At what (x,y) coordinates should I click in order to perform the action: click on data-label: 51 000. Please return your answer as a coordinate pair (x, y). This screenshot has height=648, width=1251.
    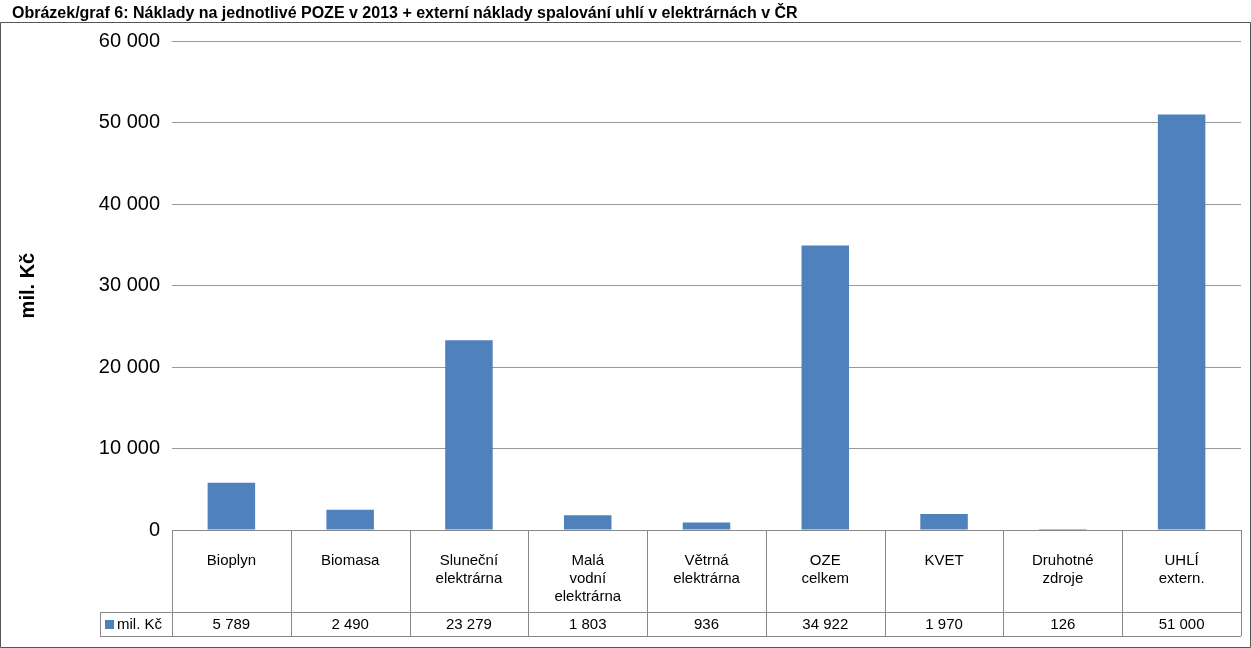
    Looking at the image, I should click on (1181, 624).